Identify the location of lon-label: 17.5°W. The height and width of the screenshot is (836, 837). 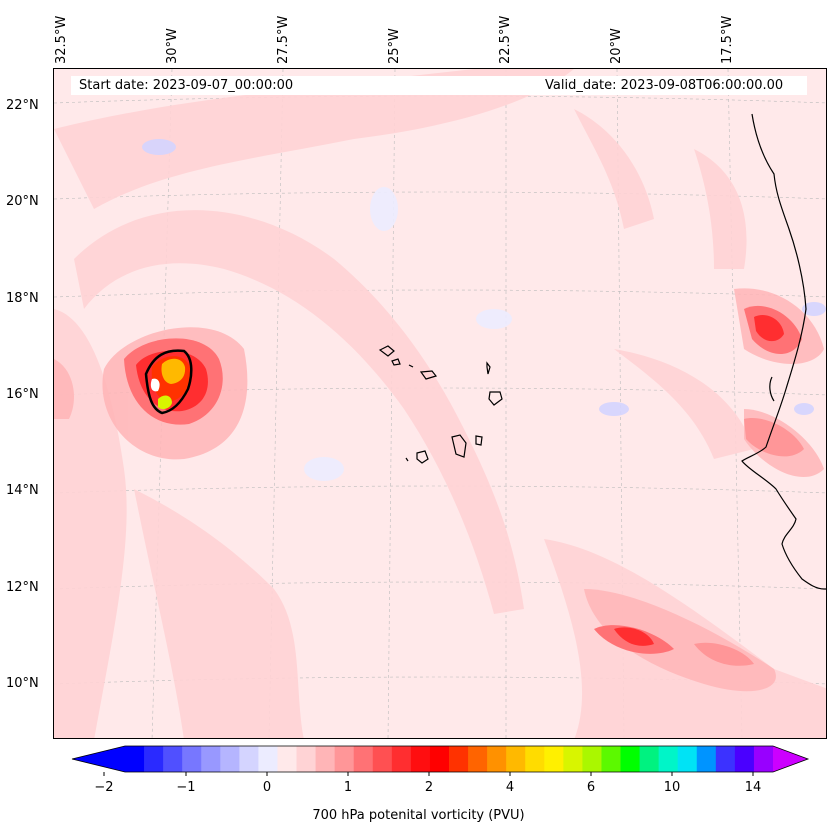
(727, 39).